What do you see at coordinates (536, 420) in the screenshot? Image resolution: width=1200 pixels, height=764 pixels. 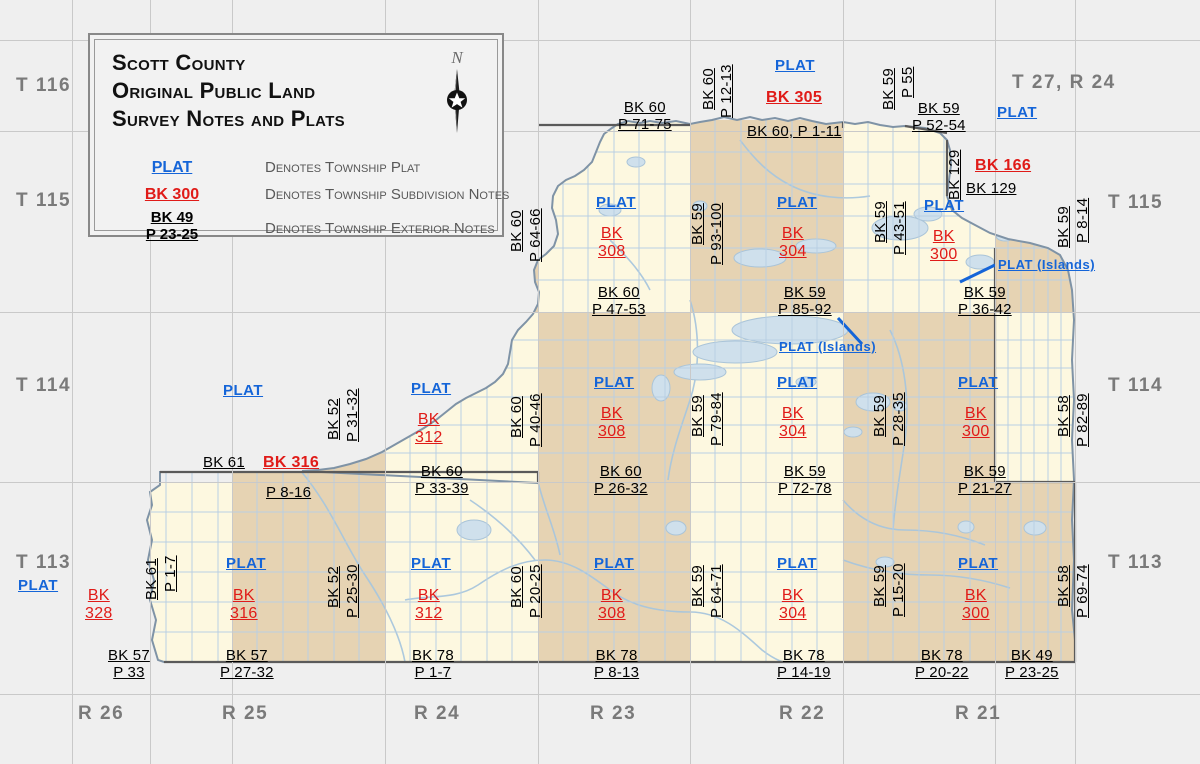 I see `vnote-p4046-right-9: P 40-46` at bounding box center [536, 420].